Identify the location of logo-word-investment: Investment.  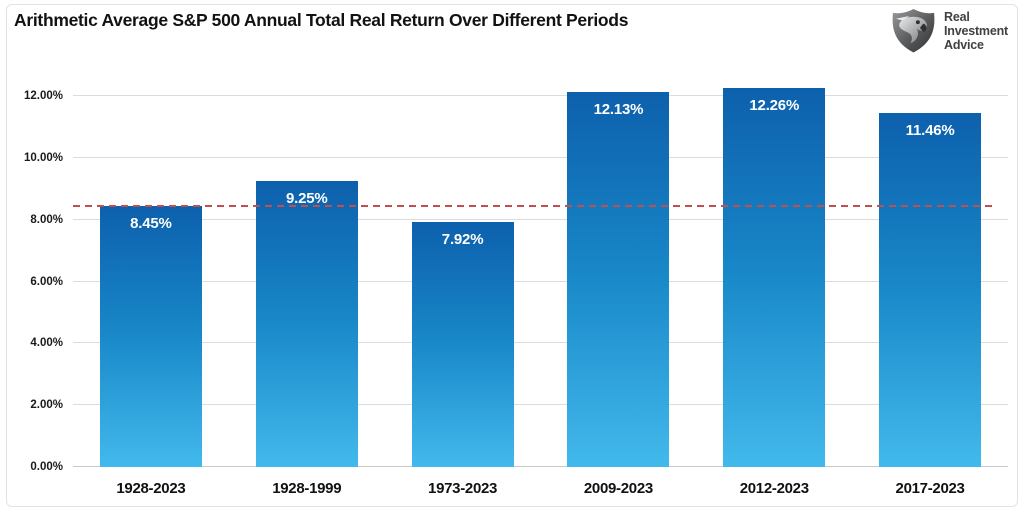
(976, 30).